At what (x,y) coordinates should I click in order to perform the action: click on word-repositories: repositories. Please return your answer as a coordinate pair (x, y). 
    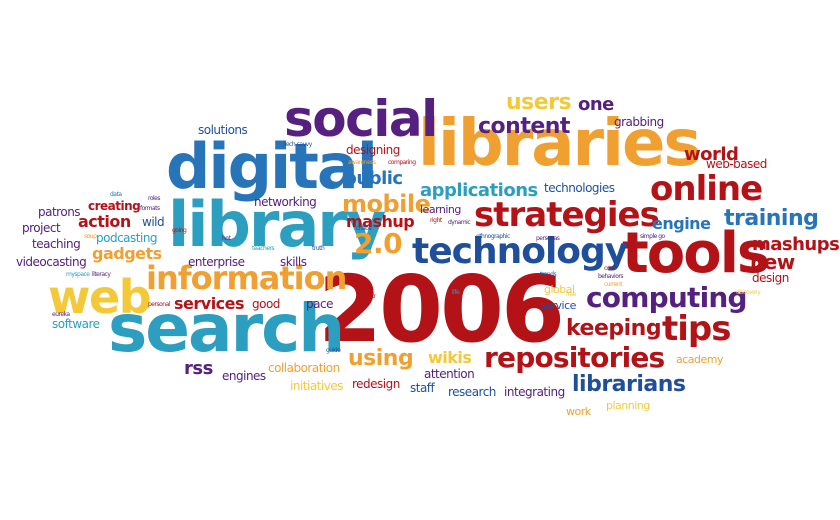
    Looking at the image, I should click on (574, 357).